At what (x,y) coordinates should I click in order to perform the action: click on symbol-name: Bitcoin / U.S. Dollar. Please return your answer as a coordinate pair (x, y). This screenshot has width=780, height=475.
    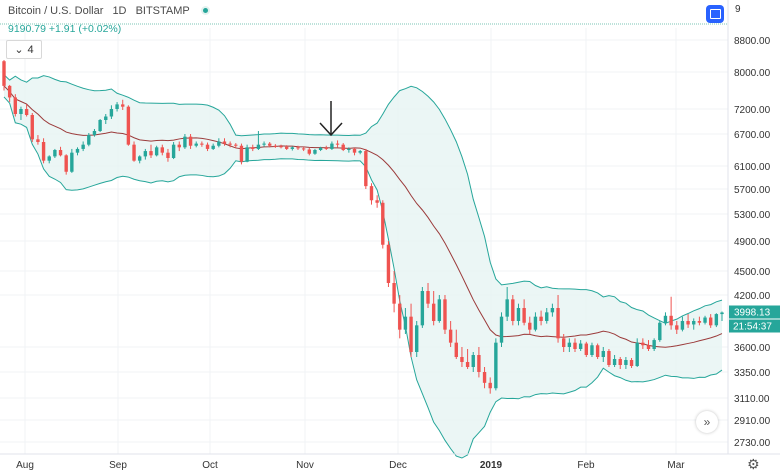
    Looking at the image, I should click on (56, 11).